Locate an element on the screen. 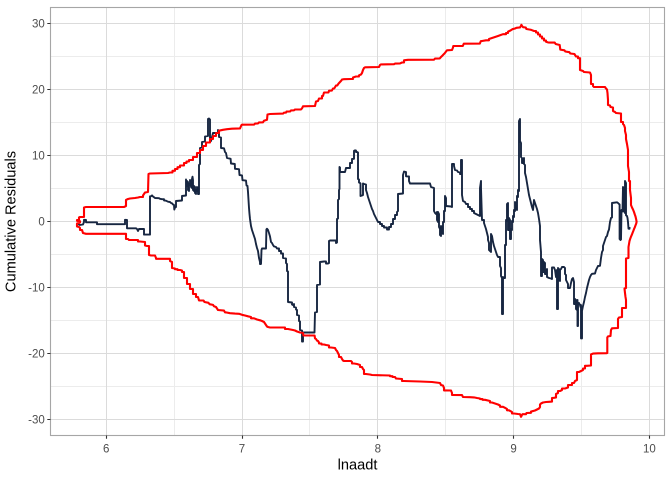 The height and width of the screenshot is (485, 672). svg-text: 6 is located at coordinates (106, 450).